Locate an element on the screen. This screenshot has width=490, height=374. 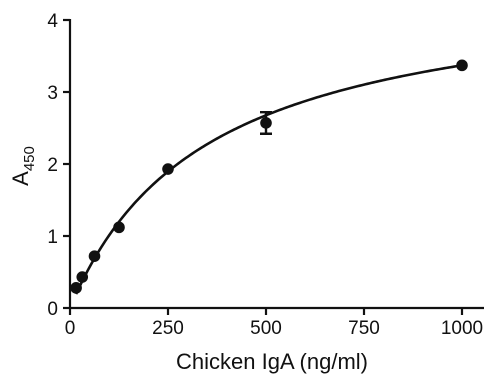
y-axis-label-subscript: 450 is located at coordinates (29, 158).